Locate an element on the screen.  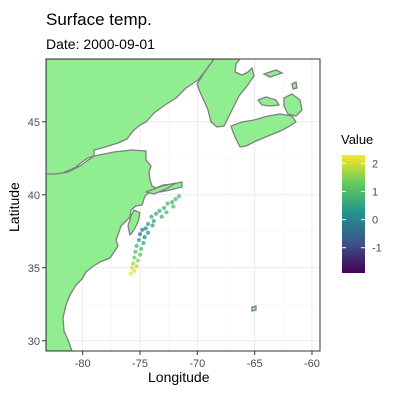
temperature-points is located at coordinates (155, 235).